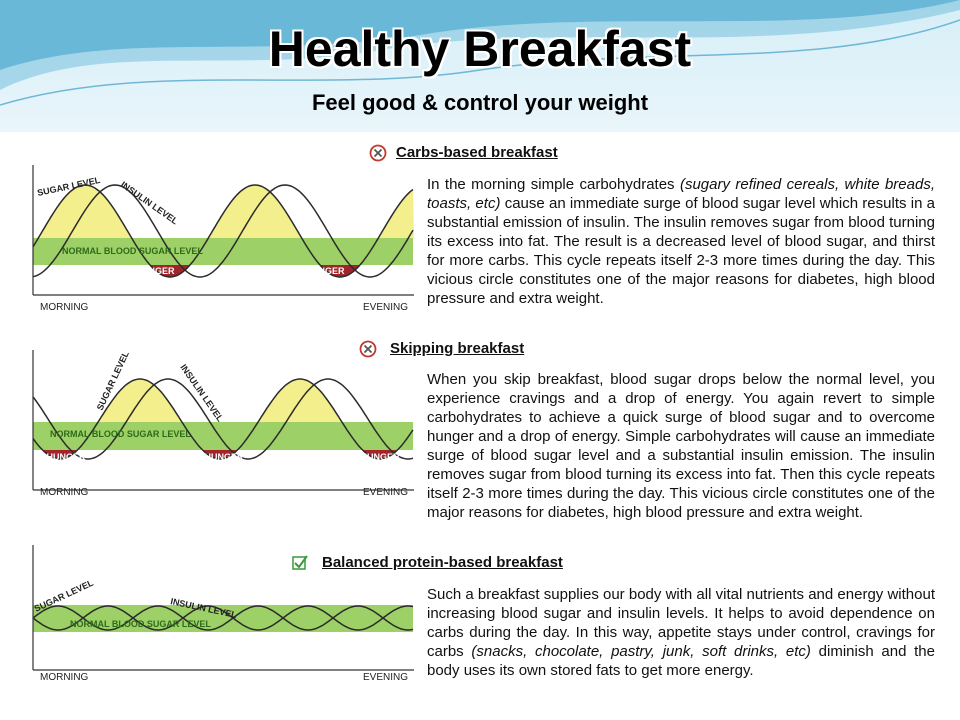  What do you see at coordinates (442, 562) in the screenshot?
I see `section-heading: Balanced protein-based breakfast` at bounding box center [442, 562].